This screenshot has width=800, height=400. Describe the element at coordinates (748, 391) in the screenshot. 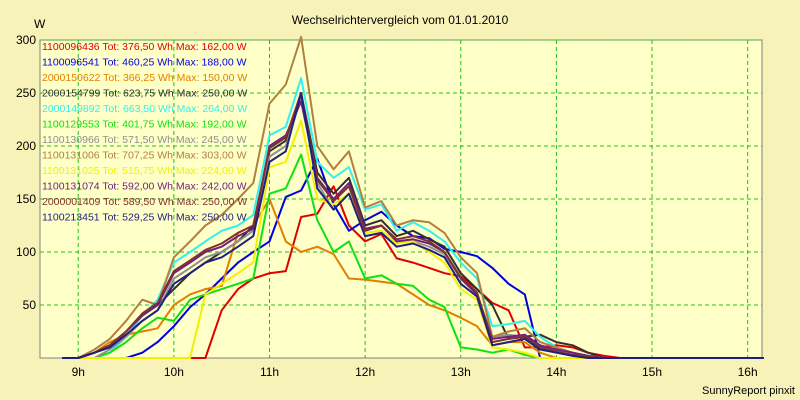

I see `footer-credit: SunnyReport pinxit` at that location.